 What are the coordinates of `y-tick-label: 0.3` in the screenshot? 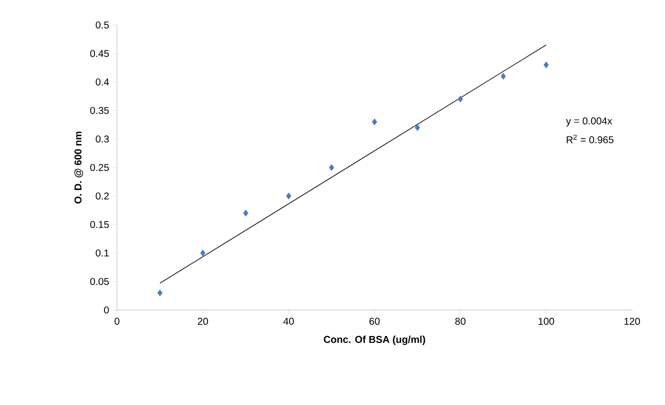 It's located at (102, 139).